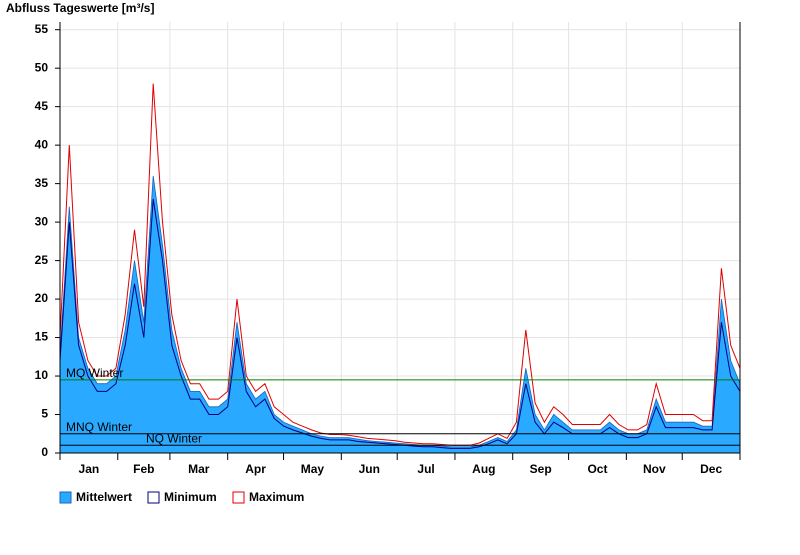 Image resolution: width=800 pixels, height=555 pixels. I want to click on chart-title: Abfluss Tageswerte [m³/s], so click(80, 8).